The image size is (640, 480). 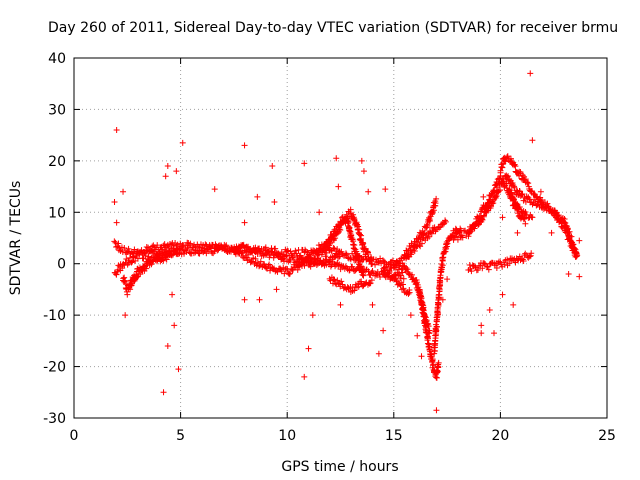 I want to click on x-tick-label: 25, so click(x=607, y=436).